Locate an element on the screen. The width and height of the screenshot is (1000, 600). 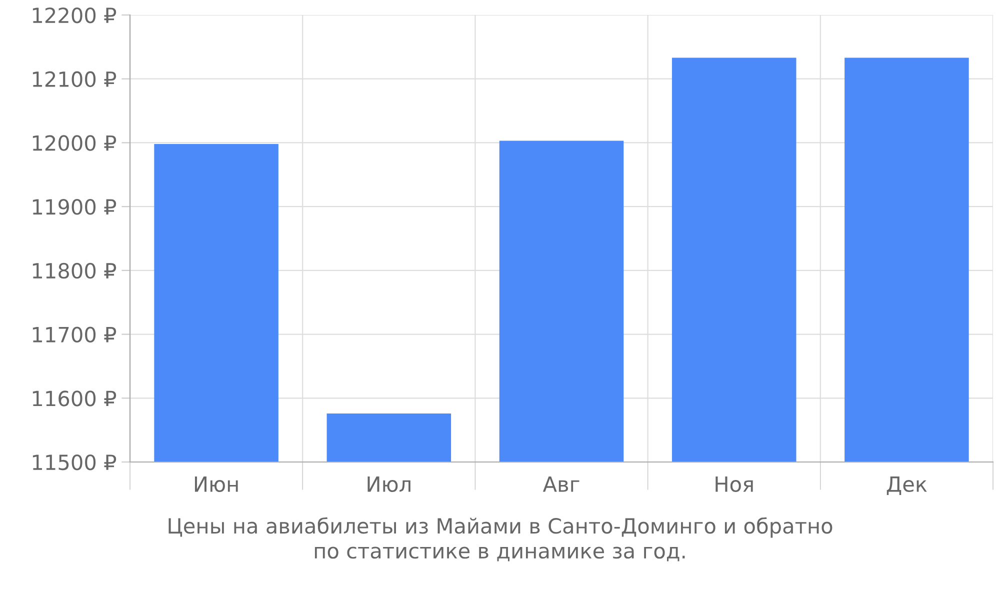
x-tick-label: Июл is located at coordinates (389, 484).